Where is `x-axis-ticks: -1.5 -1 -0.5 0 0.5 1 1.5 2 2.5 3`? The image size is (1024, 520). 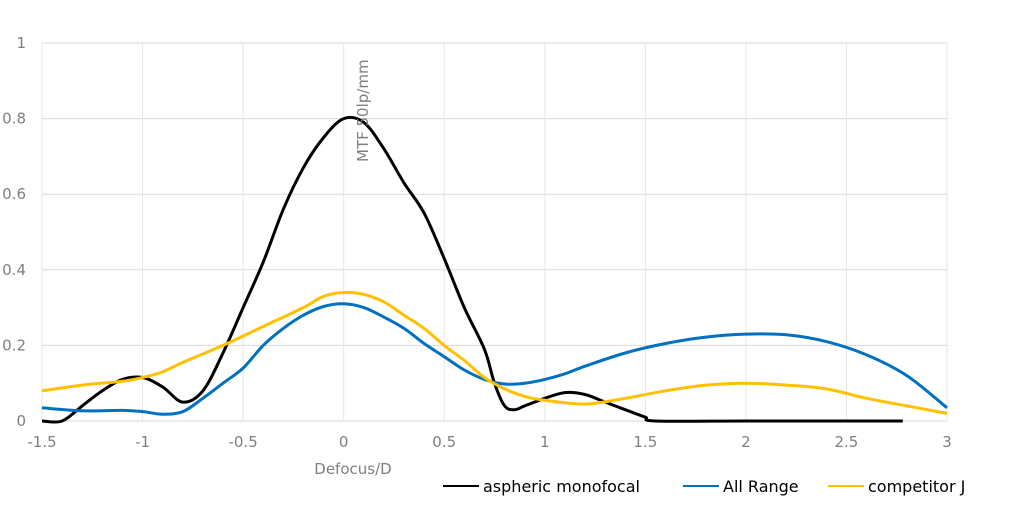
x-axis-ticks: -1.5 -1 -0.5 0 0.5 1 1.5 2 2.5 3 is located at coordinates (489, 442).